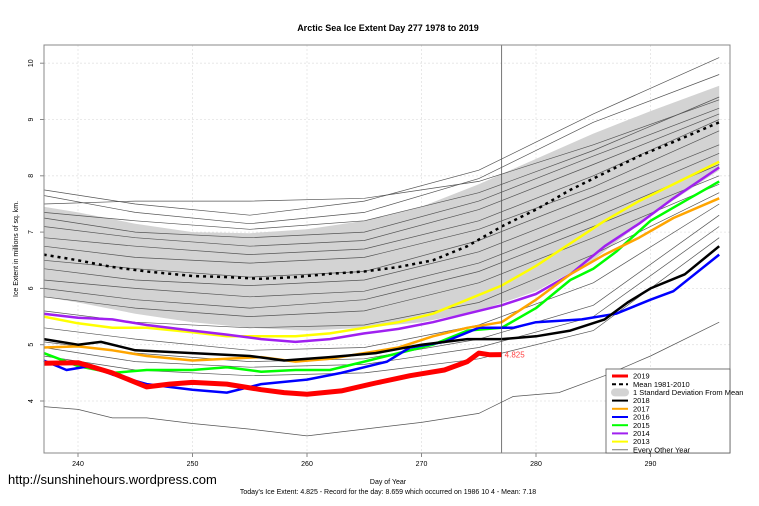 The image size is (759, 506). I want to click on series-line-2019, so click(272, 373).